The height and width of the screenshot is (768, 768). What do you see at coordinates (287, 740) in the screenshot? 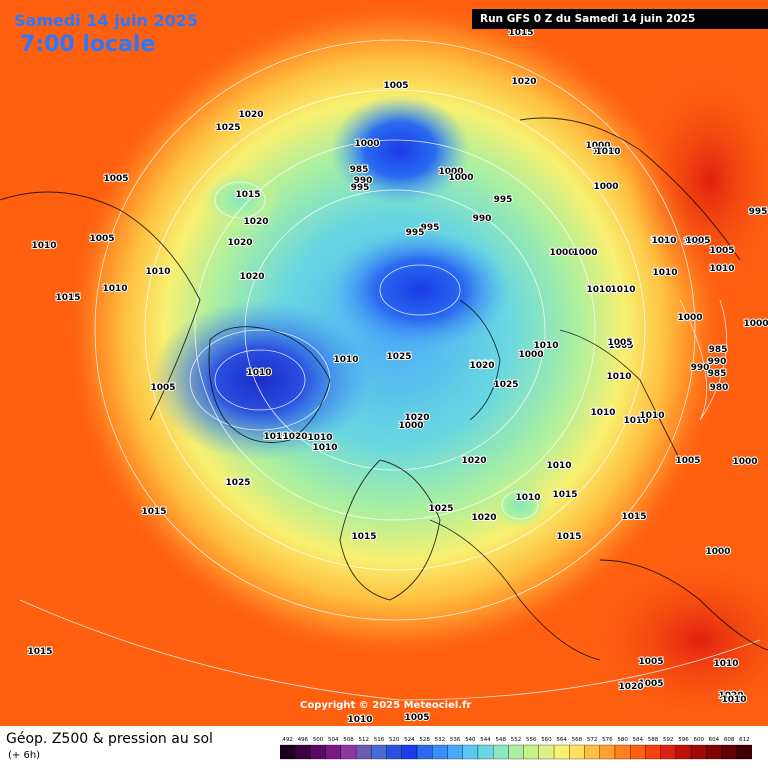
I see `scale-tick-label: 492` at bounding box center [287, 740].